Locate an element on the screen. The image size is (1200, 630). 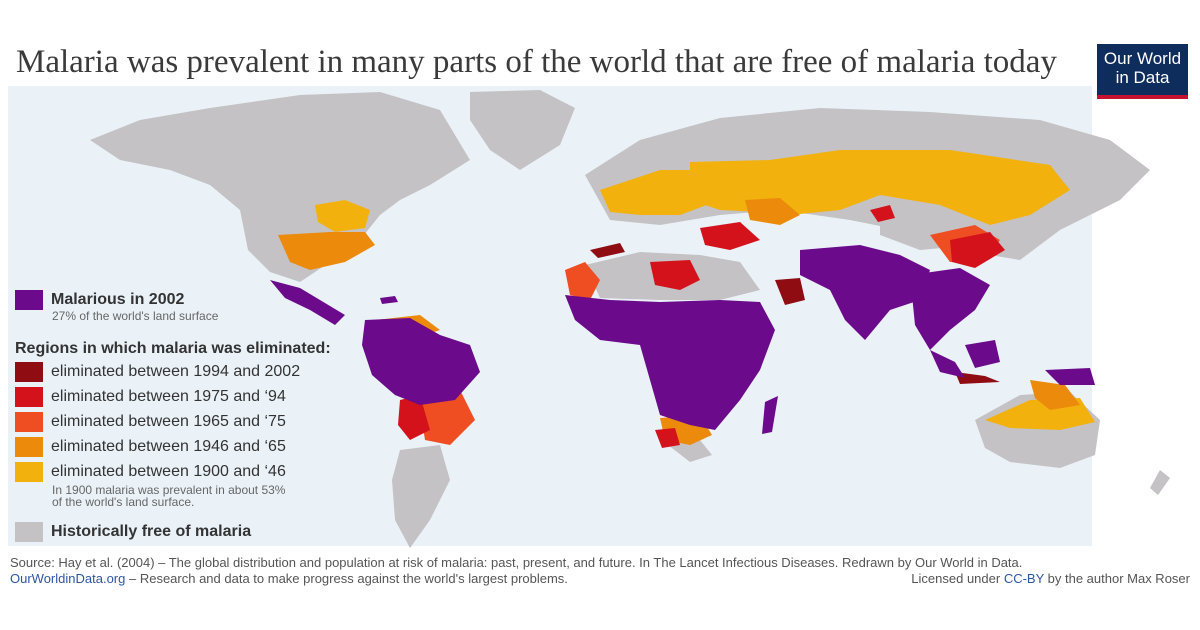
sumatra-malarious is located at coordinates (947, 364).